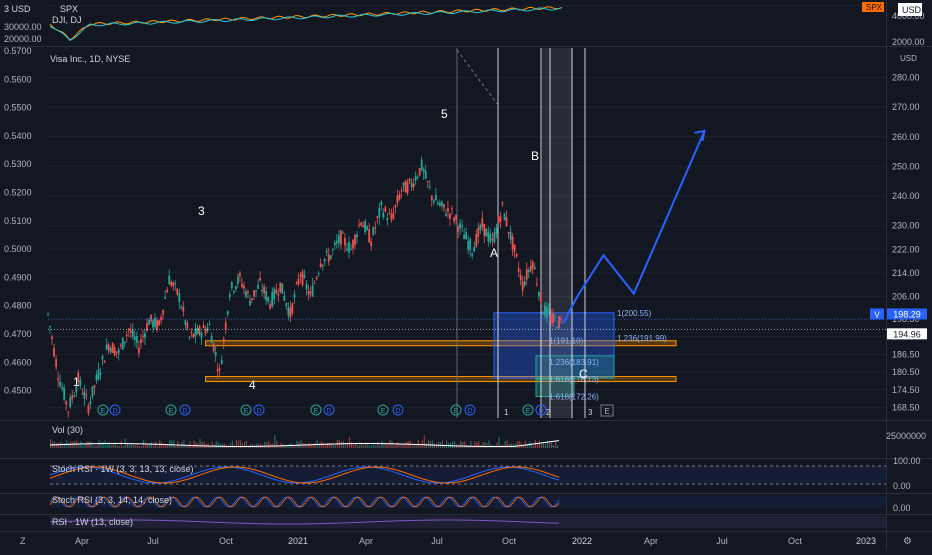 This screenshot has height=555, width=932. What do you see at coordinates (906, 226) in the screenshot?
I see `price-tick: 230.00` at bounding box center [906, 226].